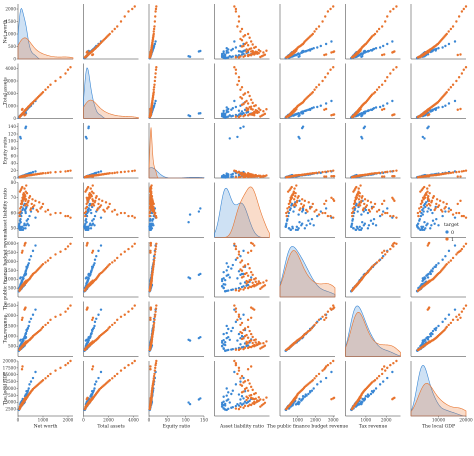  What do you see at coordinates (14, 177) in the screenshot?
I see `y-tick-label: 0` at bounding box center [14, 177].